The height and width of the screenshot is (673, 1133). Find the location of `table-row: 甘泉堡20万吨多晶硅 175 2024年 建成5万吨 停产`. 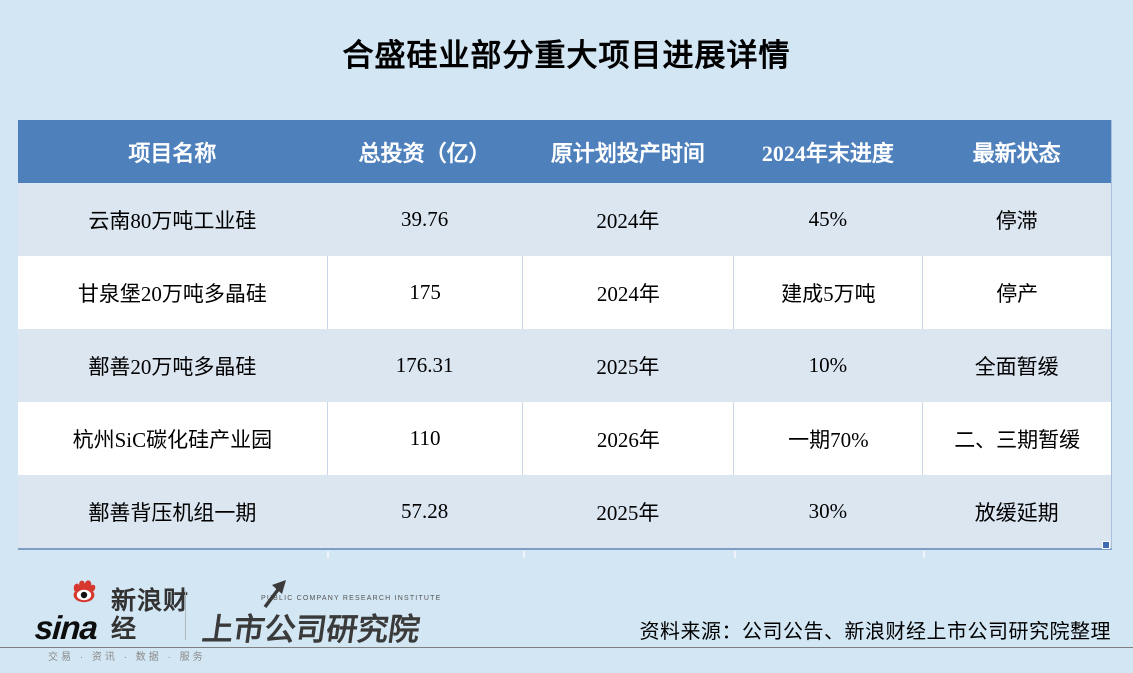

table-row: 甘泉堡20万吨多晶硅 175 2024年 建成5万吨 停产 is located at coordinates (564, 292).